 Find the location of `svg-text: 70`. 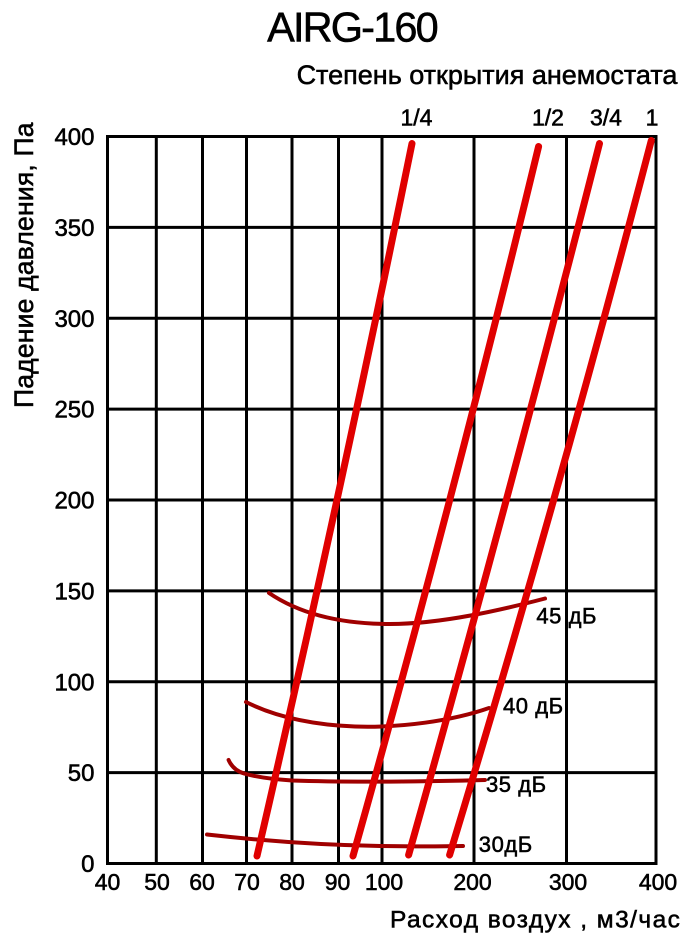

svg-text: 70 is located at coordinates (247, 882).